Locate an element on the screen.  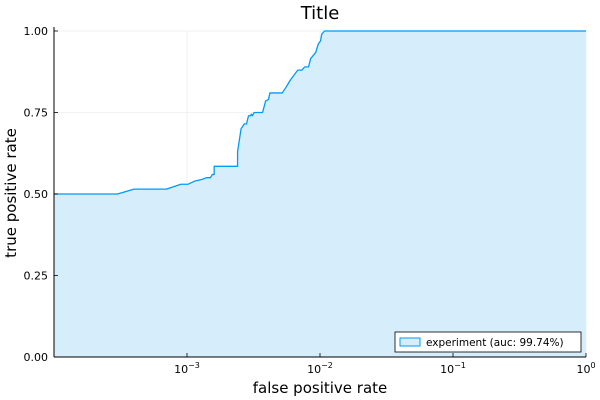
x-axis-label: false positive rate is located at coordinates (320, 388).